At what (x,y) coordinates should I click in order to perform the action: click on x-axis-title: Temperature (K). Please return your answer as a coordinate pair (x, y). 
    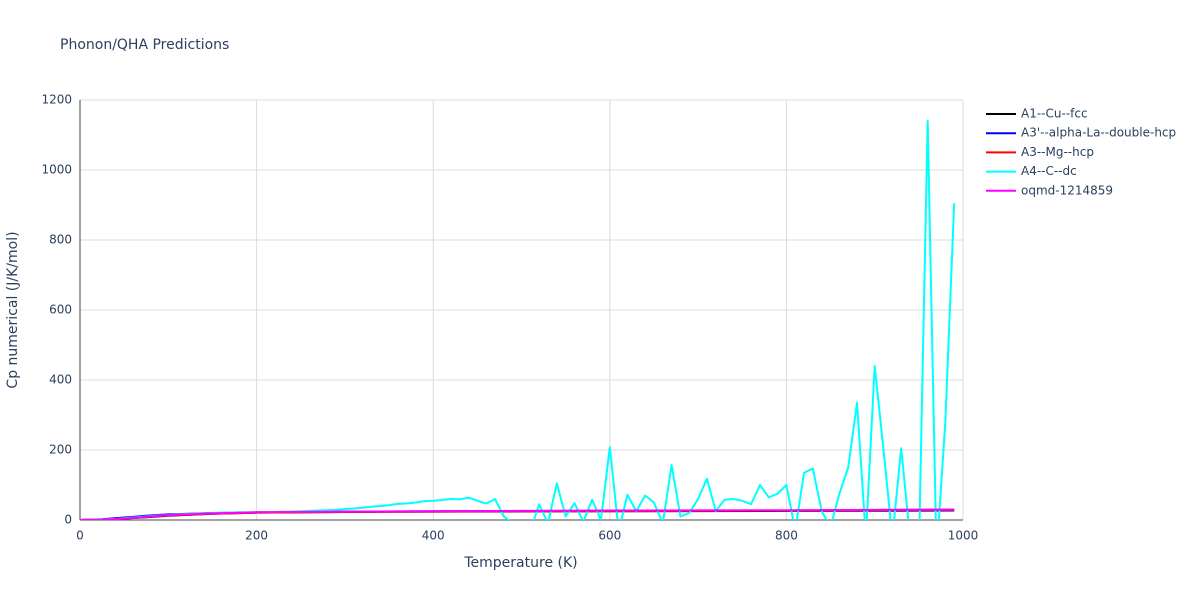
    Looking at the image, I should click on (520, 563).